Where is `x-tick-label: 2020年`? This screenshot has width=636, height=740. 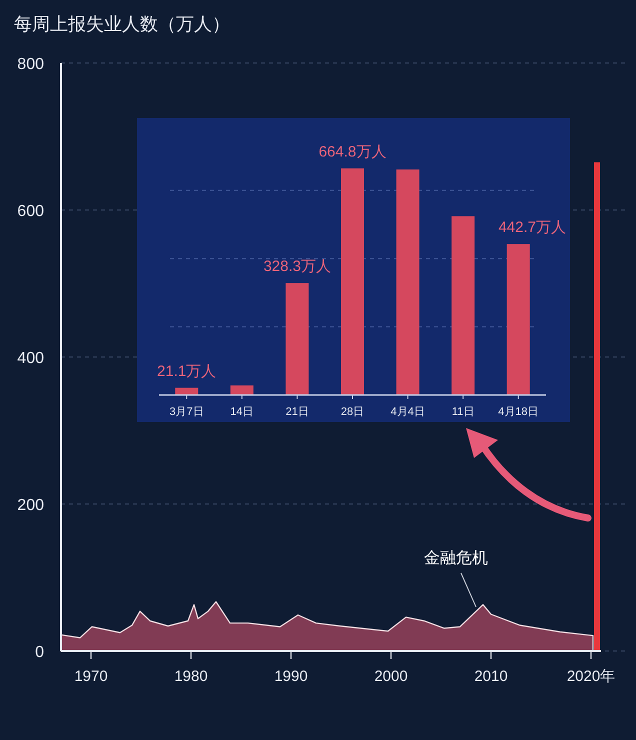
x-tick-label: 2020年 is located at coordinates (591, 676).